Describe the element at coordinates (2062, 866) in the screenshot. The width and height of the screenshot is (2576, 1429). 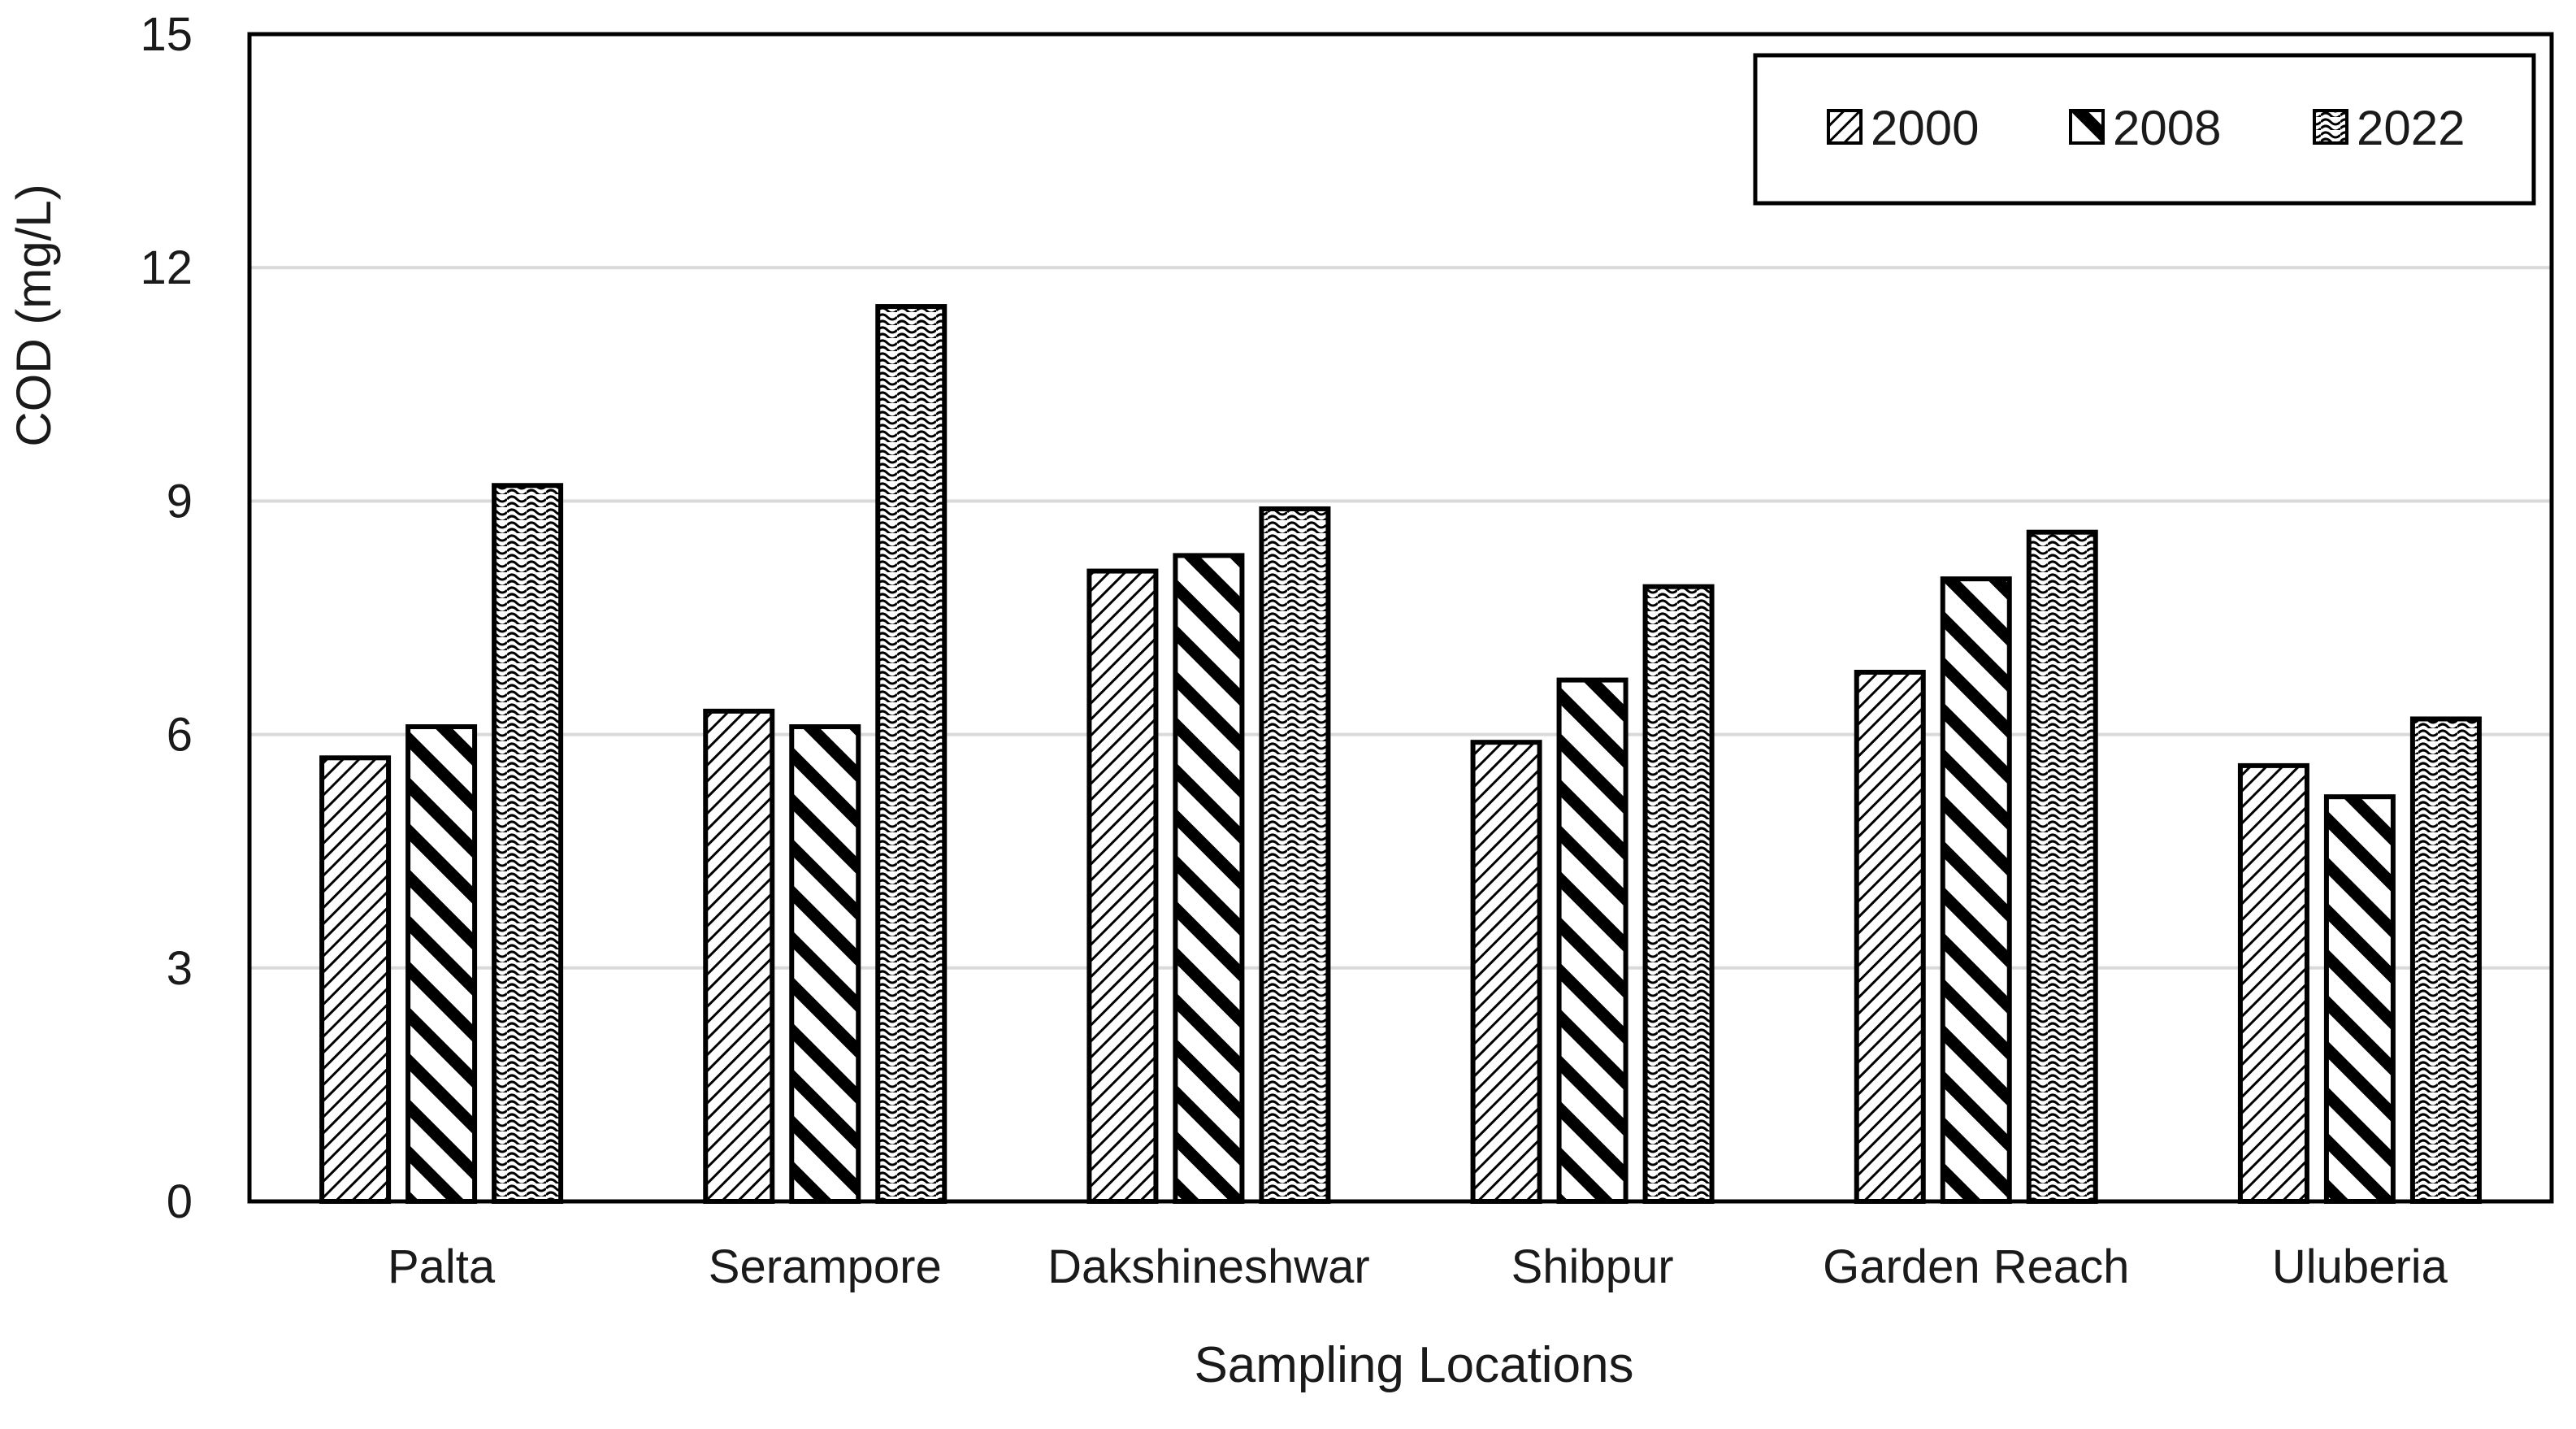
I see `bar-2022-garden-reach` at that location.